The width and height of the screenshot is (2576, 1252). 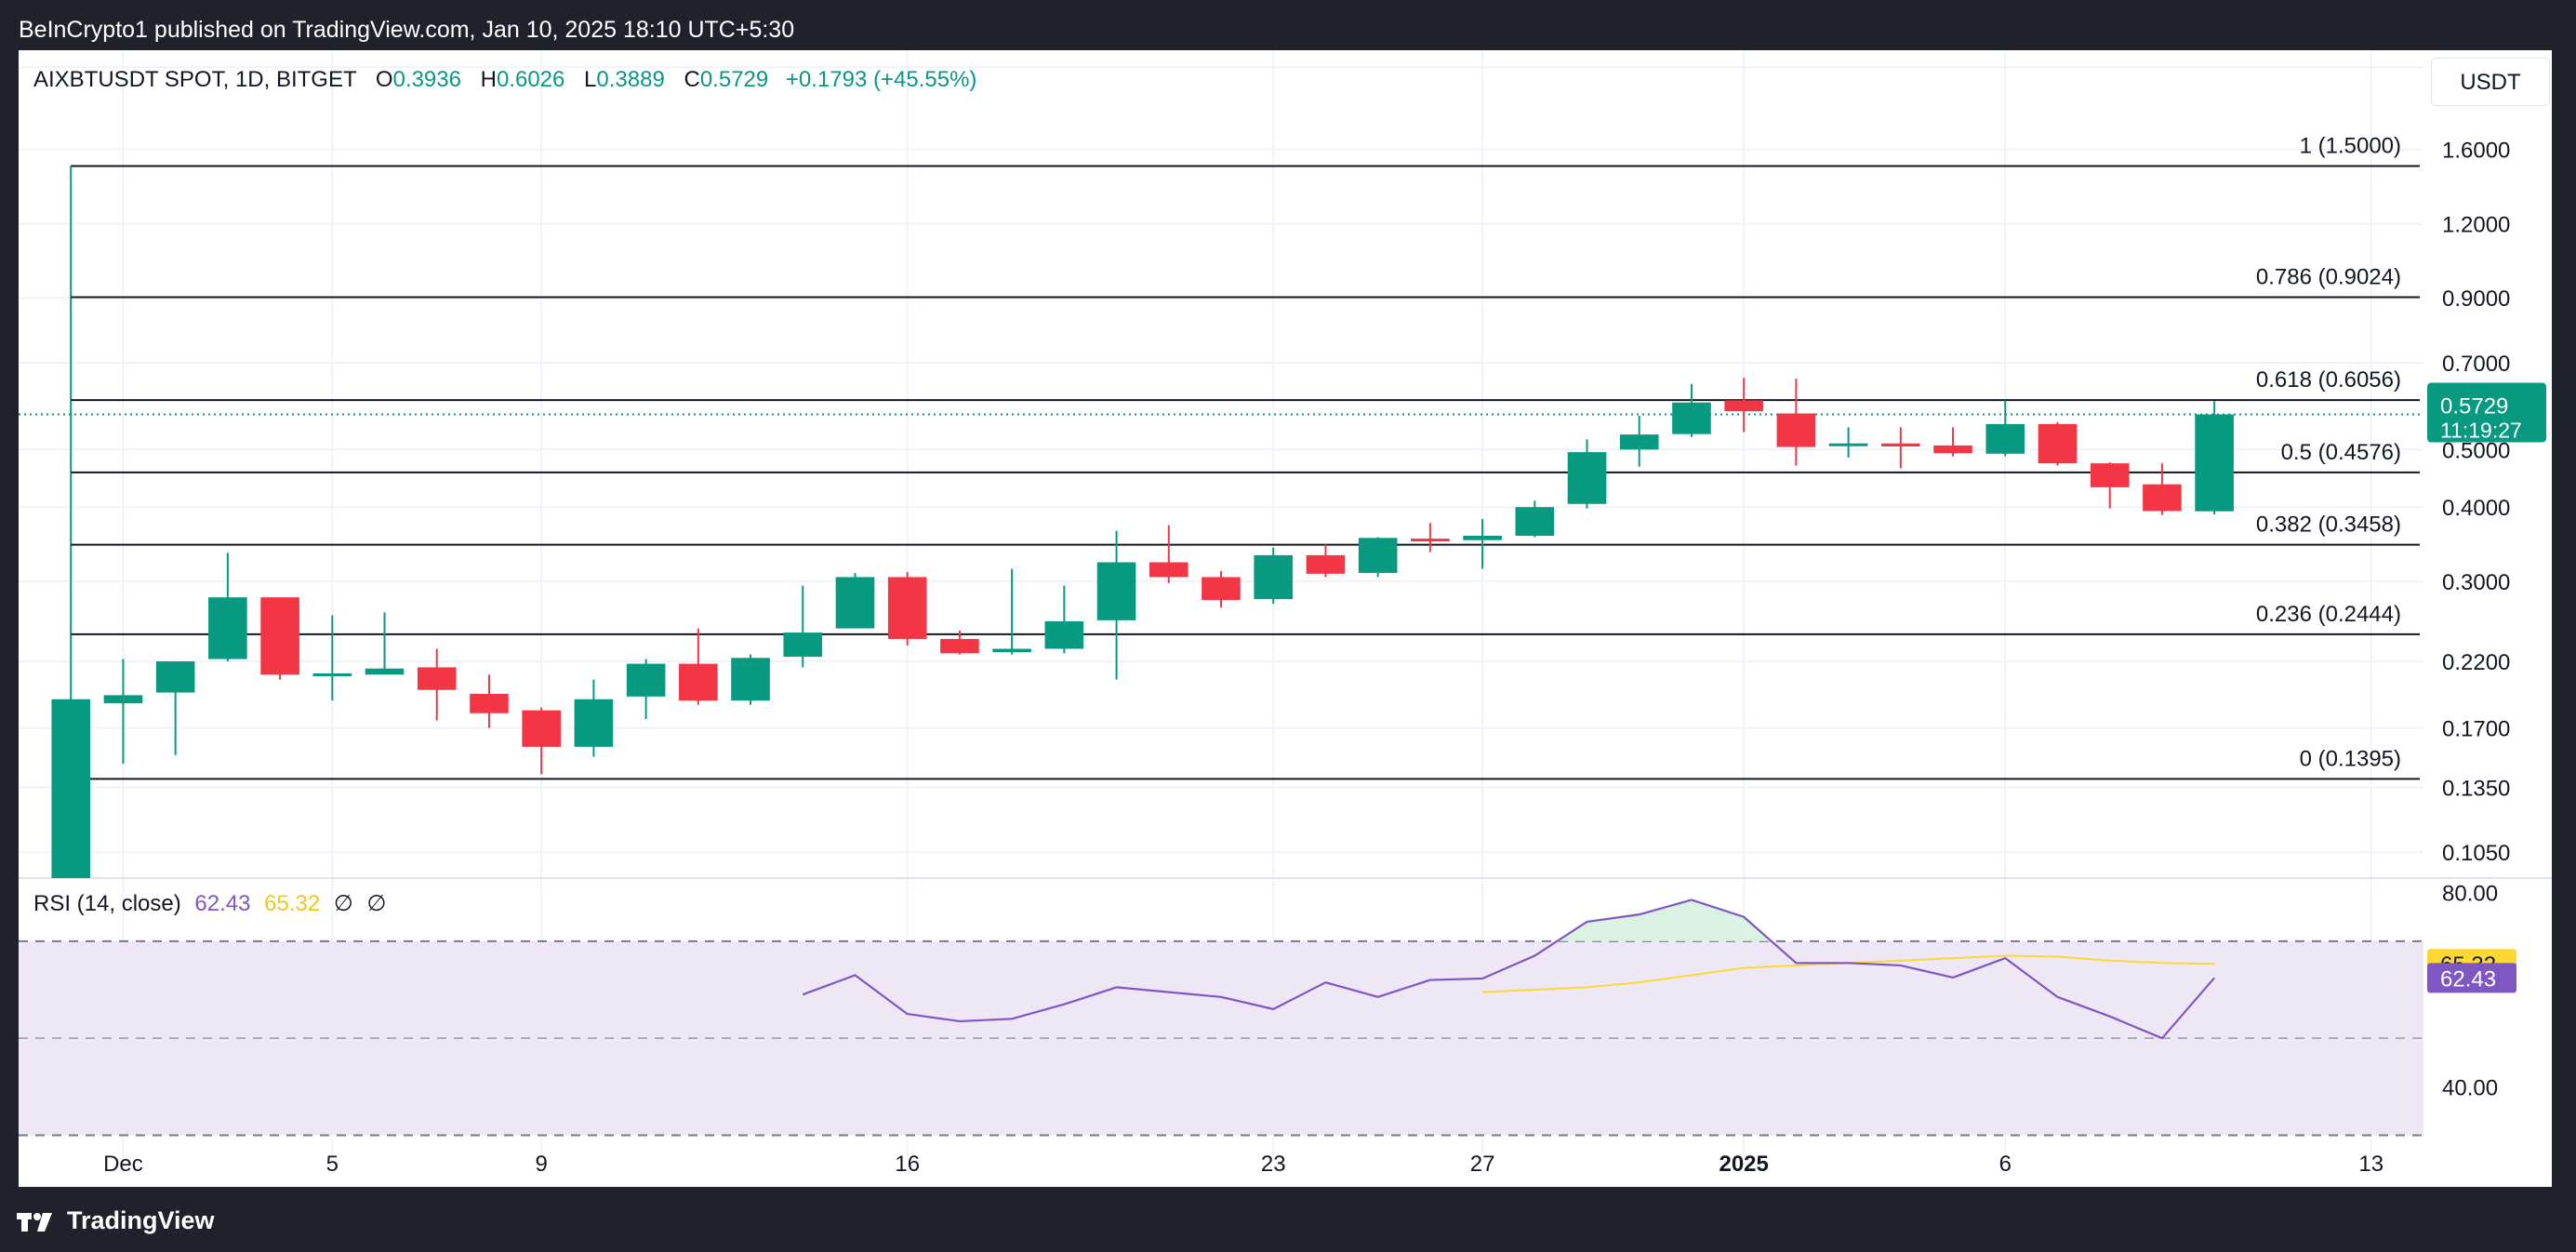 What do you see at coordinates (332, 1164) in the screenshot?
I see `time-axis-label-1: 5` at bounding box center [332, 1164].